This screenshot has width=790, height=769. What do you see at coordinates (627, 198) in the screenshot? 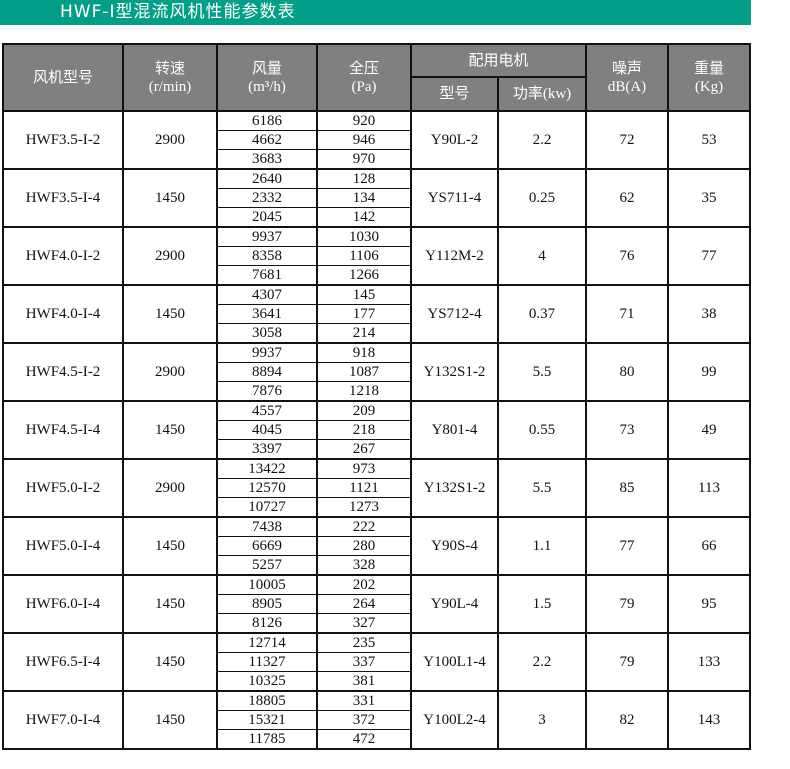
I see `noise-cell: 62` at bounding box center [627, 198].